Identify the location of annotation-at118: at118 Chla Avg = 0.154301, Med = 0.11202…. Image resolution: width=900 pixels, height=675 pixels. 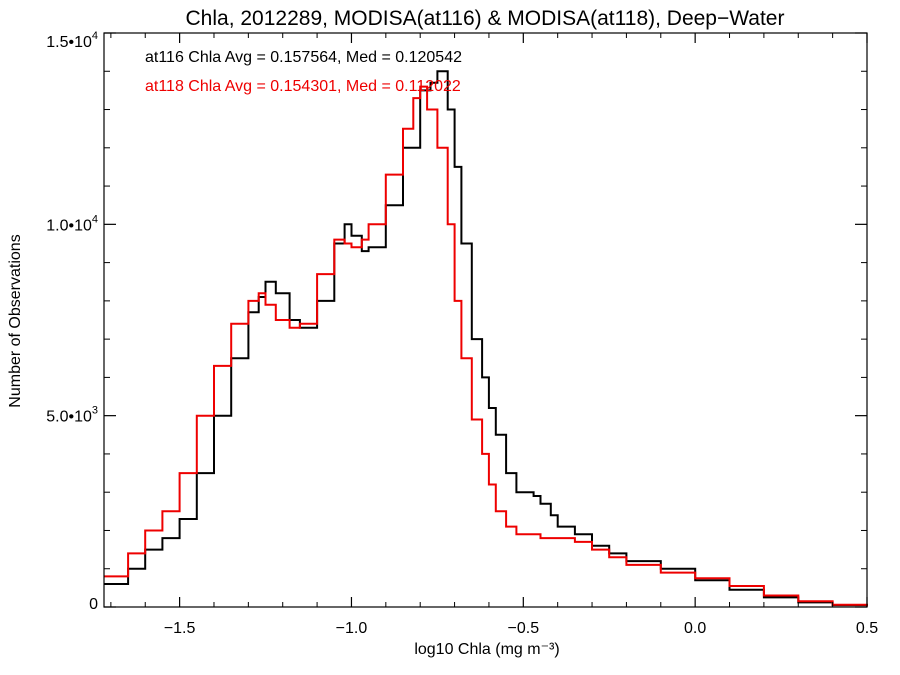
(303, 86).